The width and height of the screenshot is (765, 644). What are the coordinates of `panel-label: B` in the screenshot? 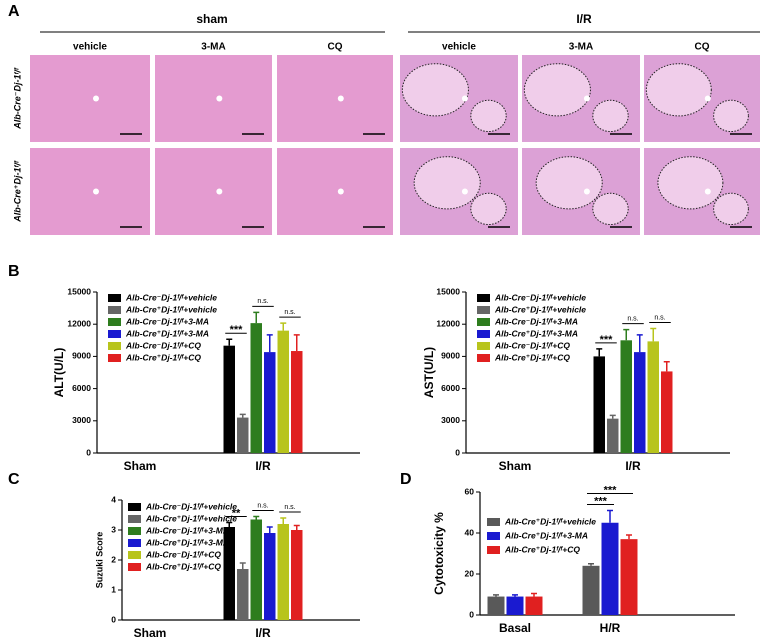 It's located at (14, 271).